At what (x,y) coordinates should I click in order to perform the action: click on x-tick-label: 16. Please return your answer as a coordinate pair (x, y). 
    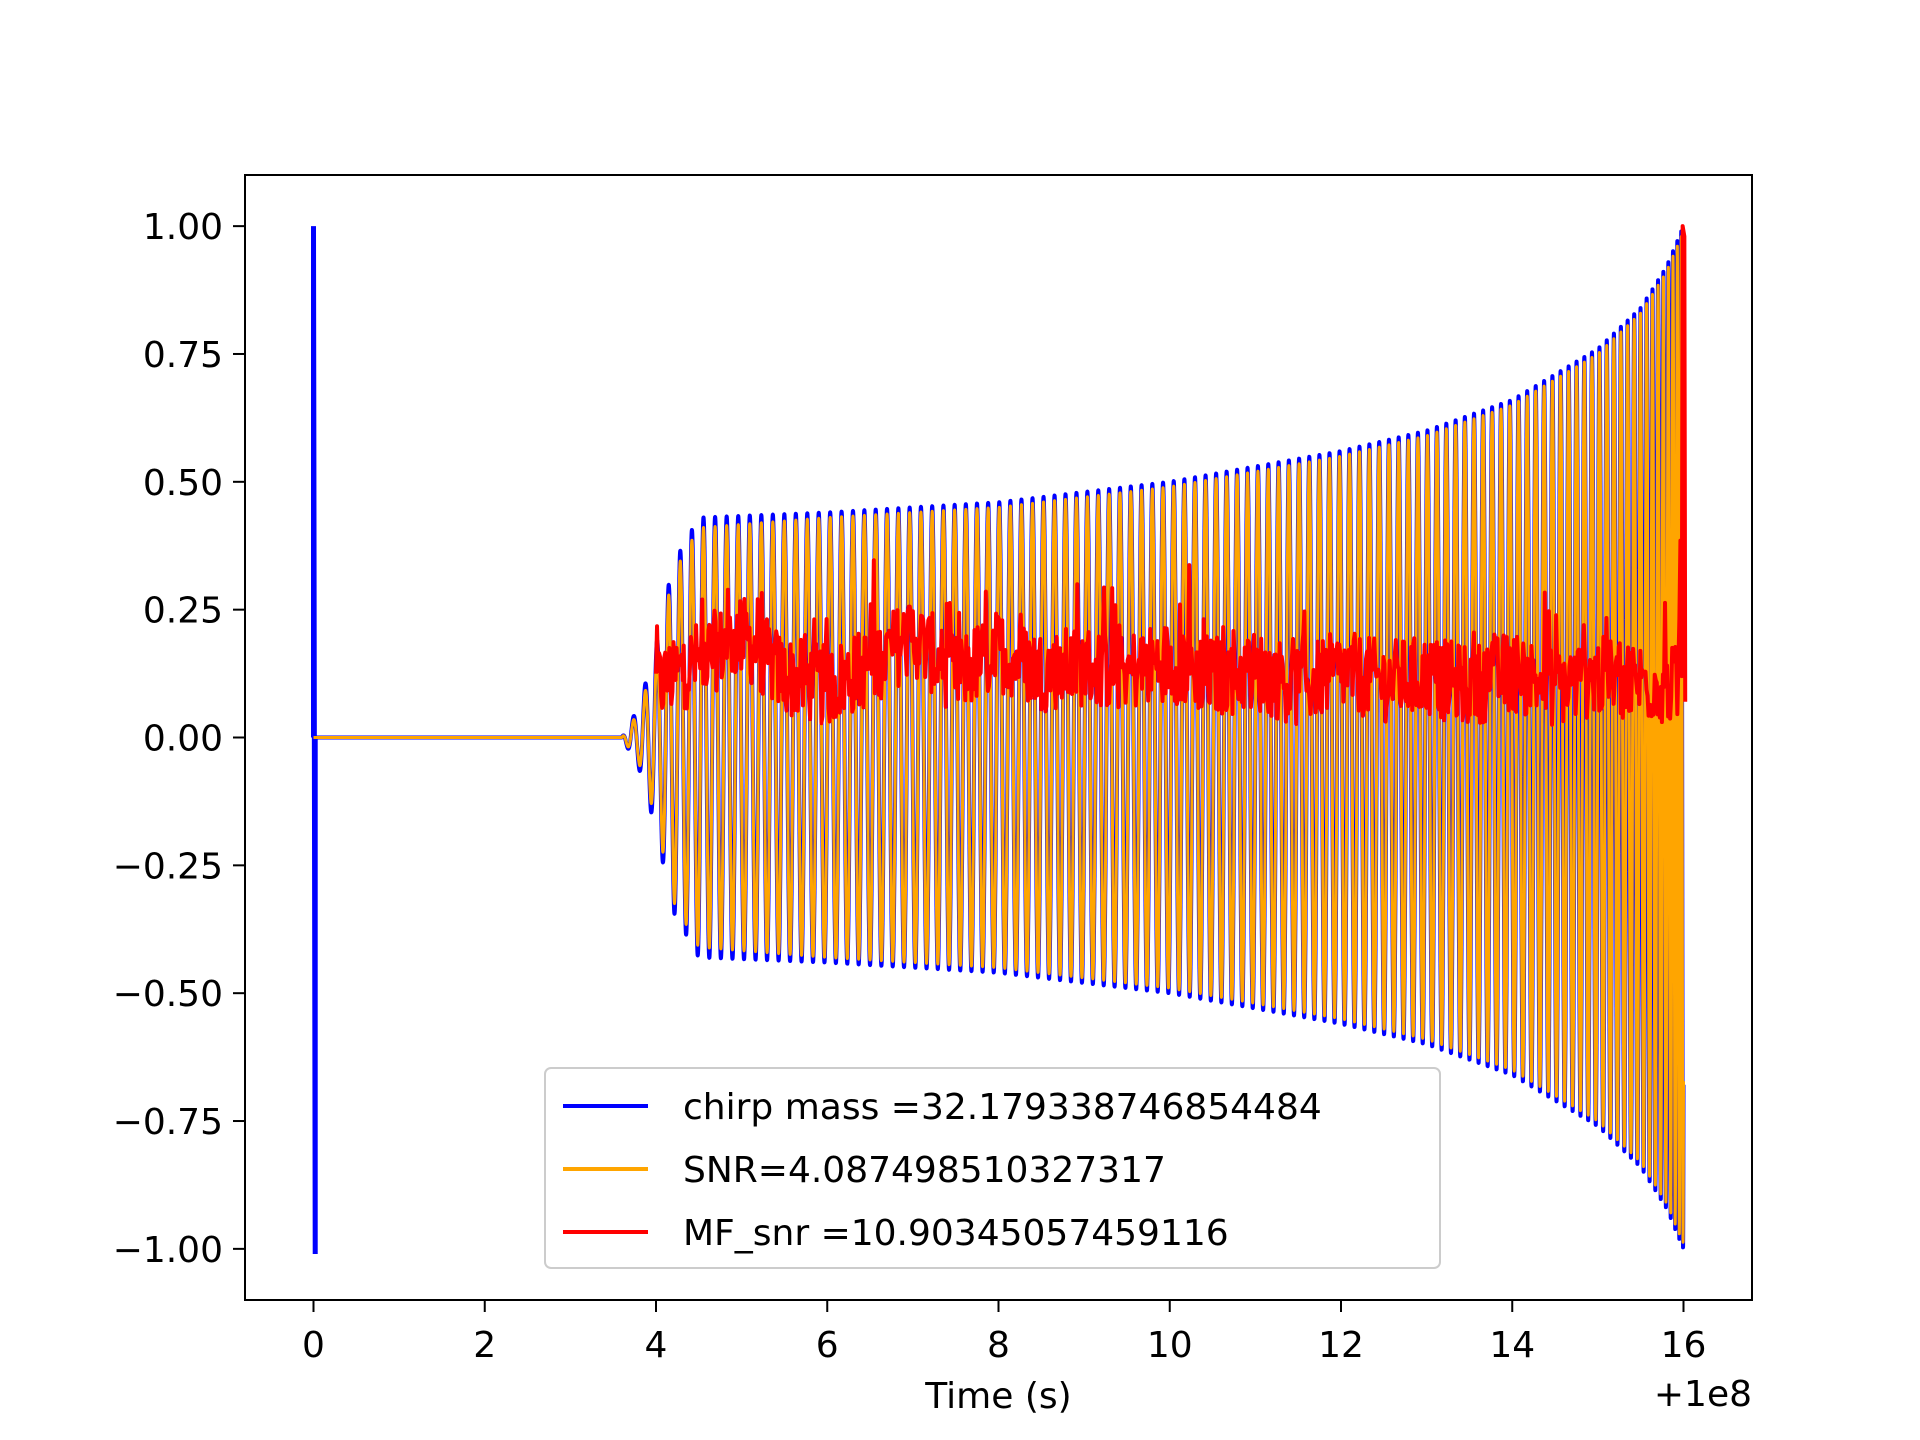
    Looking at the image, I should click on (1684, 1345).